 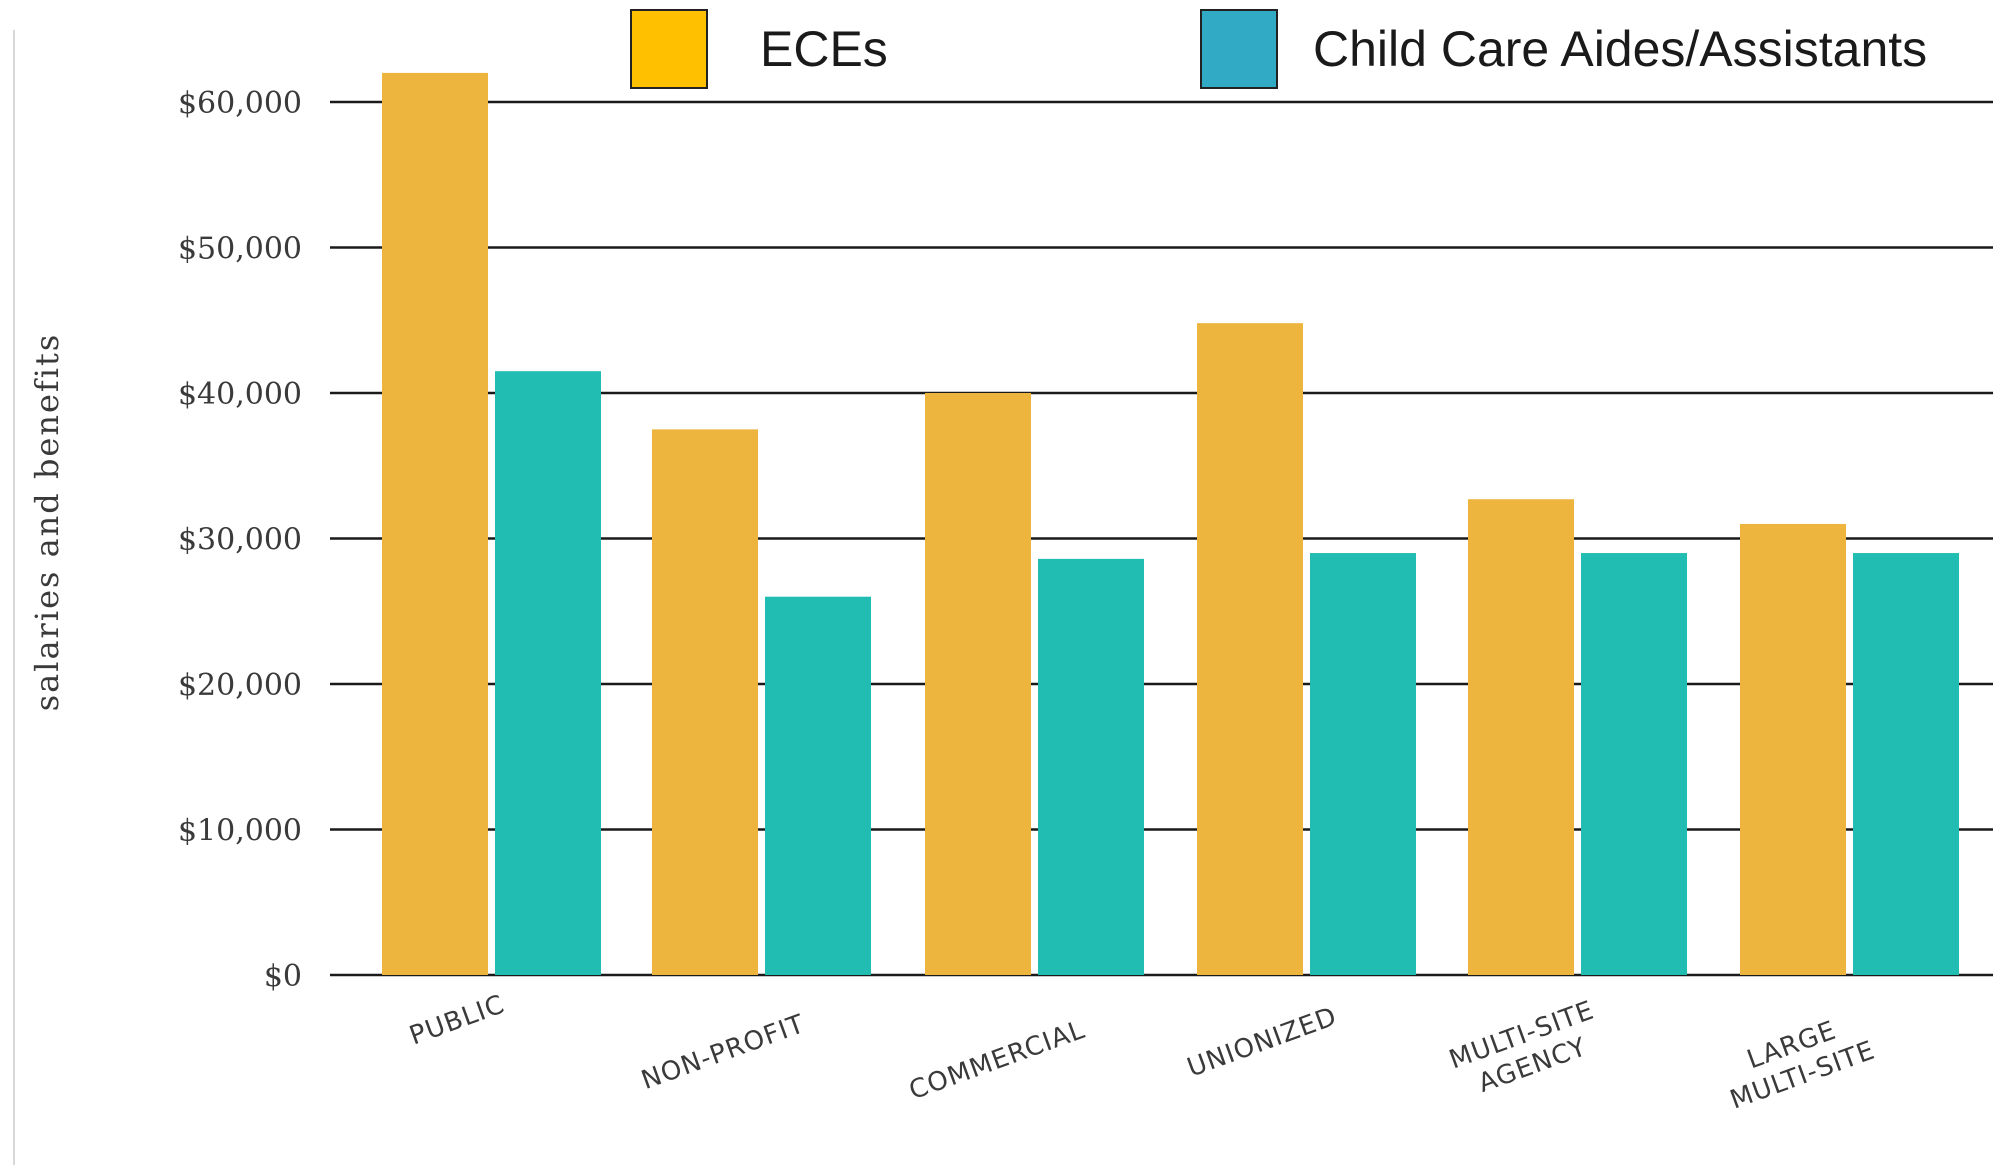 I want to click on y-tick-label: $20,000, so click(x=240, y=685).